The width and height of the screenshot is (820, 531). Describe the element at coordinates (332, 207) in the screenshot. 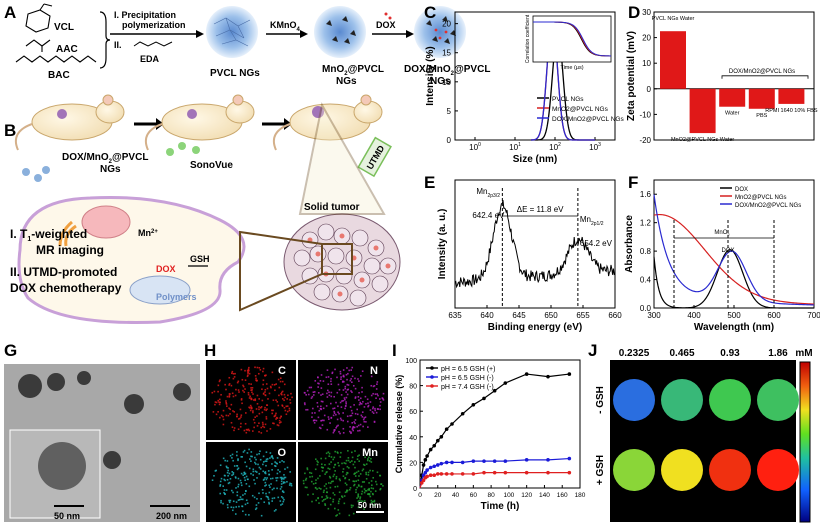

I see `solid-tumor-label: Solid tumor` at that location.